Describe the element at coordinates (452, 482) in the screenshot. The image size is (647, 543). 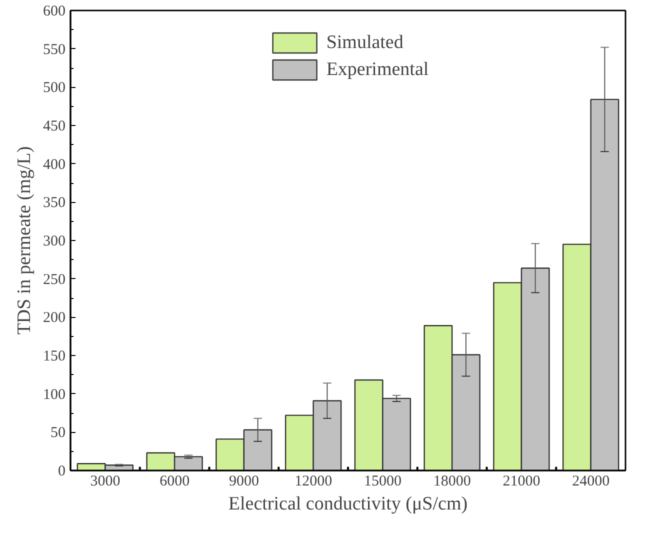
I see `x-tick-label: 18000` at that location.